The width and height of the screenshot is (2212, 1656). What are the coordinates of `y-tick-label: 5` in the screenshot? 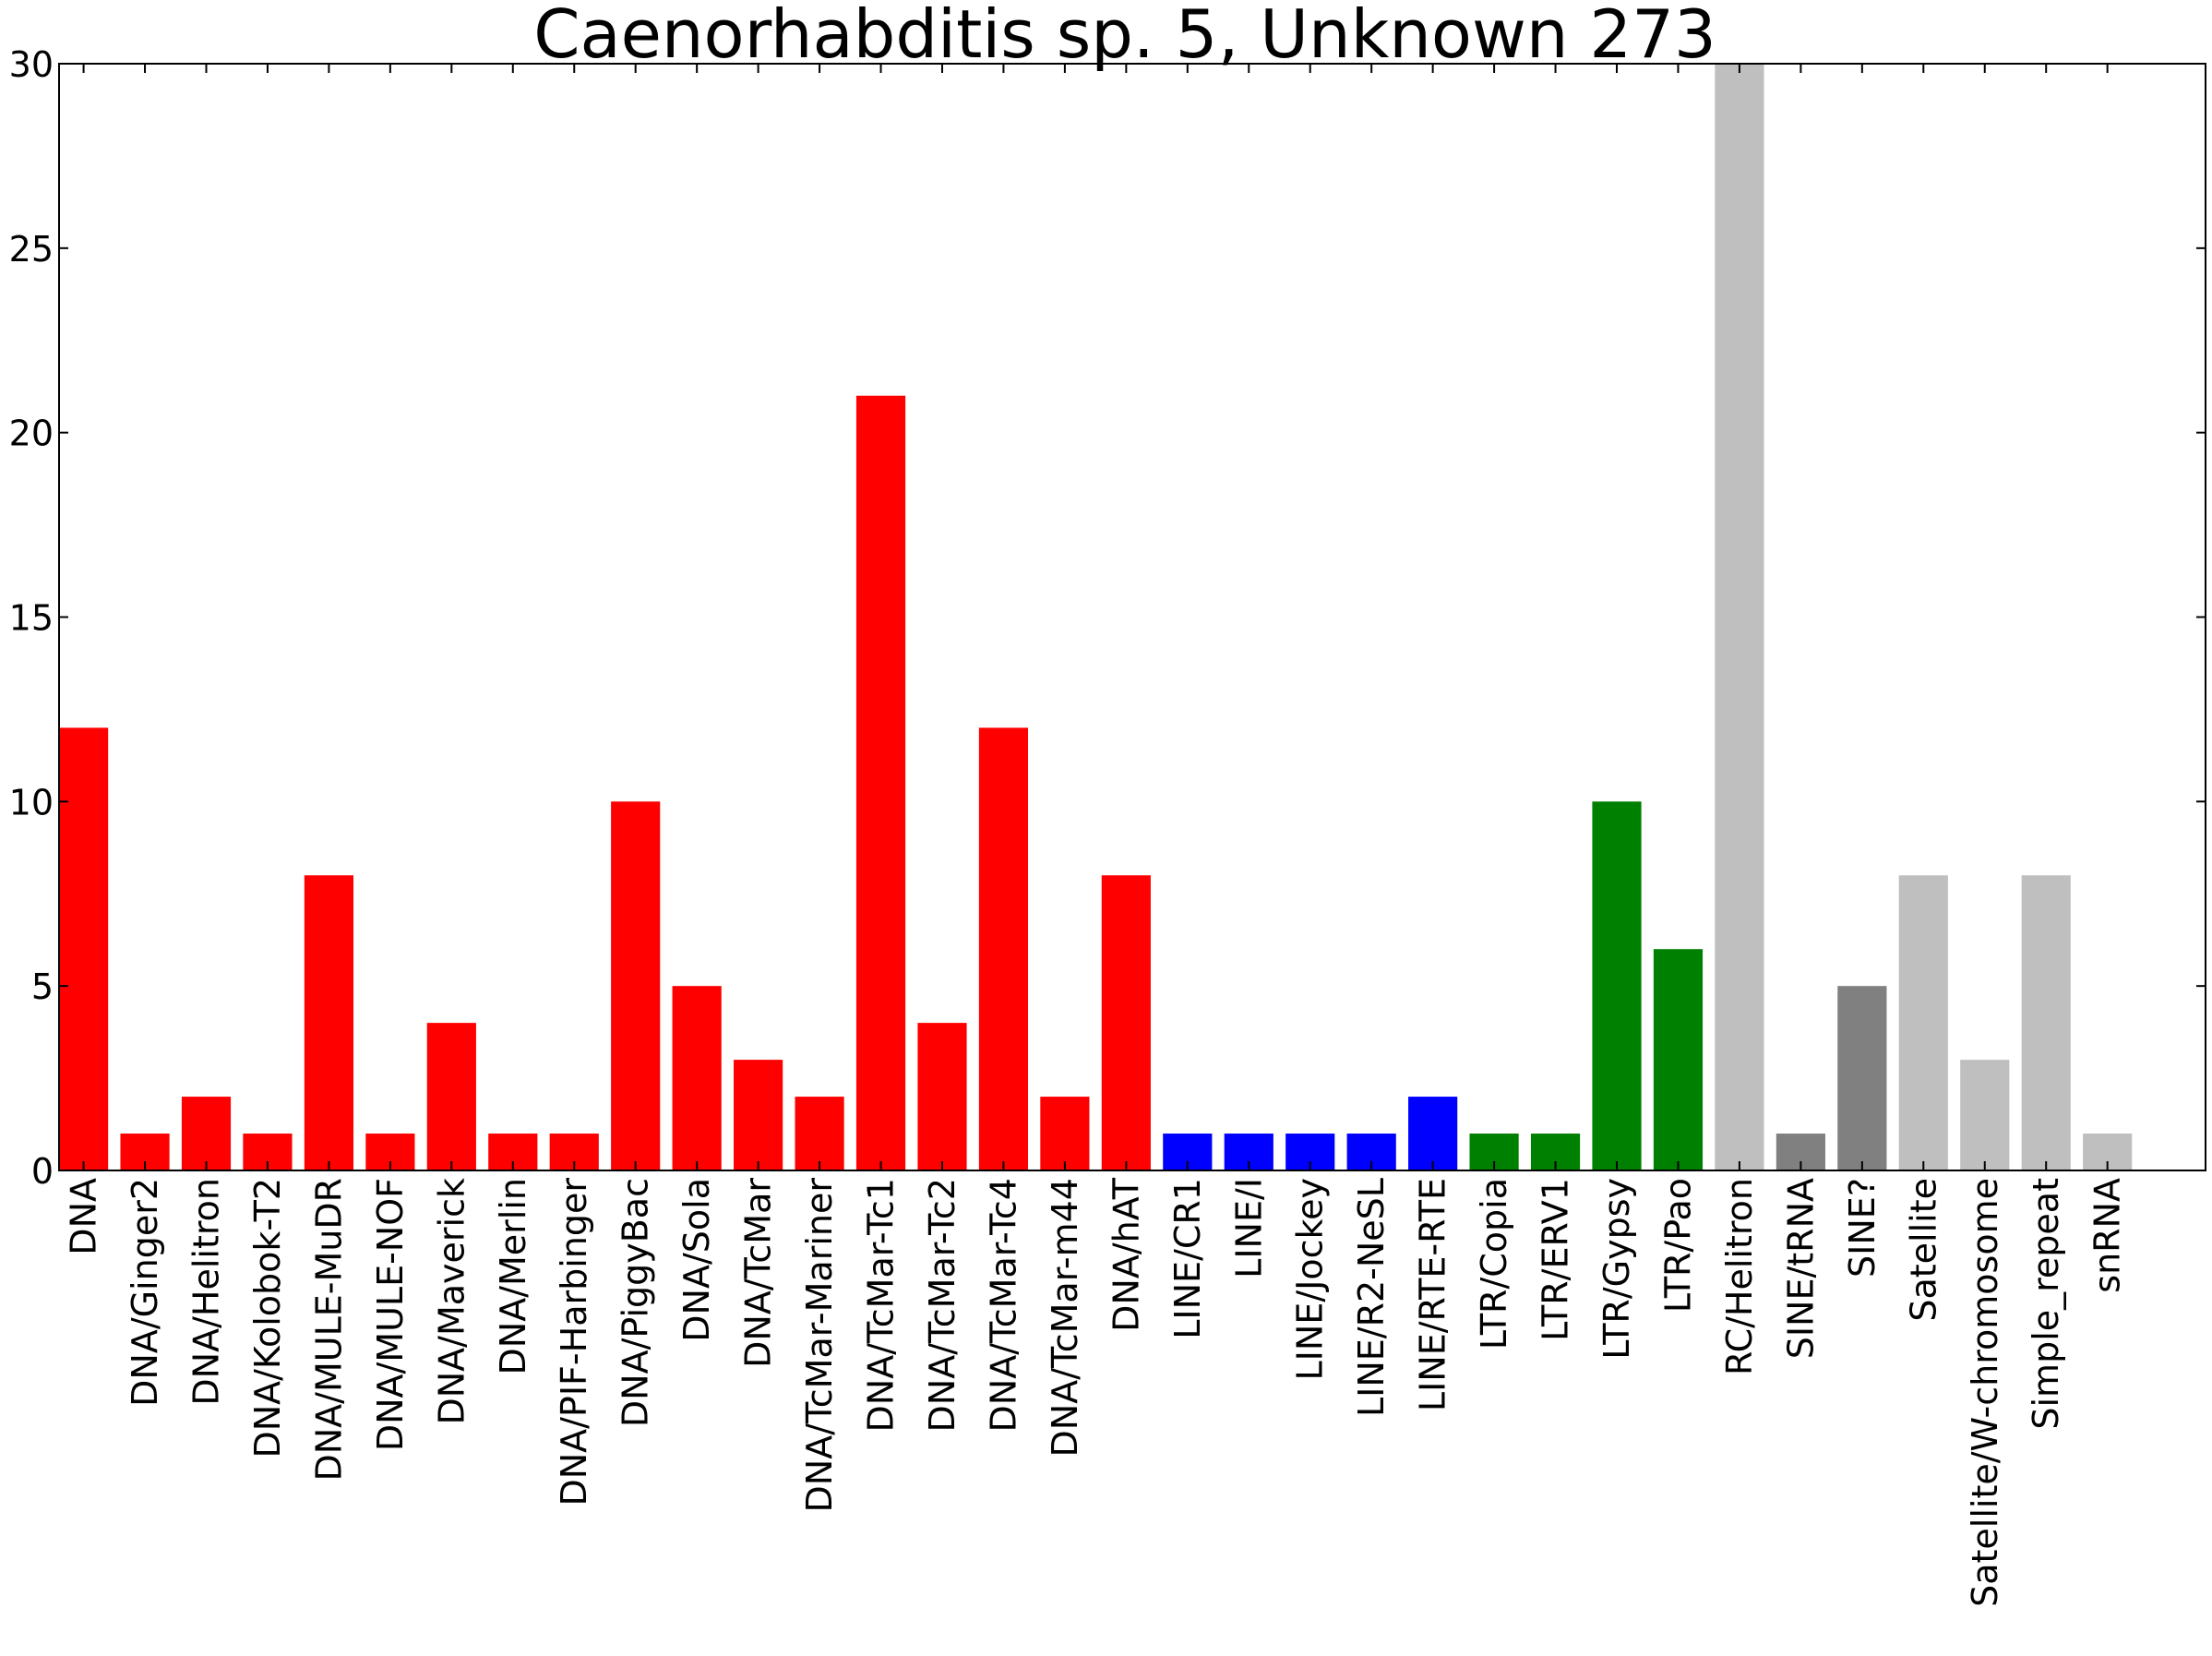 It's located at (42, 986).